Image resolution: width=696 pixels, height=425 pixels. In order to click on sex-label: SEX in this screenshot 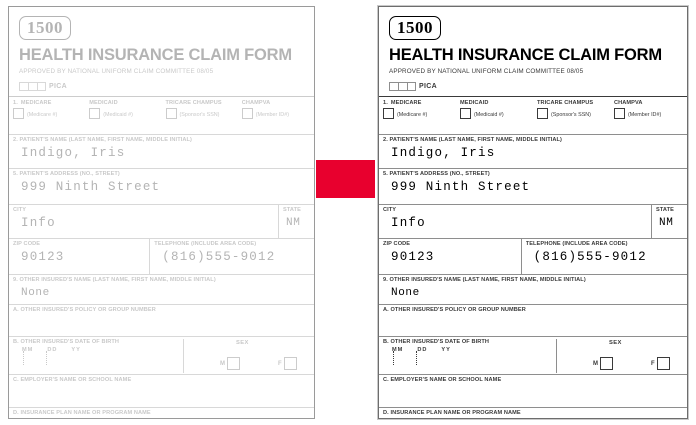, I will do `click(615, 343)`.